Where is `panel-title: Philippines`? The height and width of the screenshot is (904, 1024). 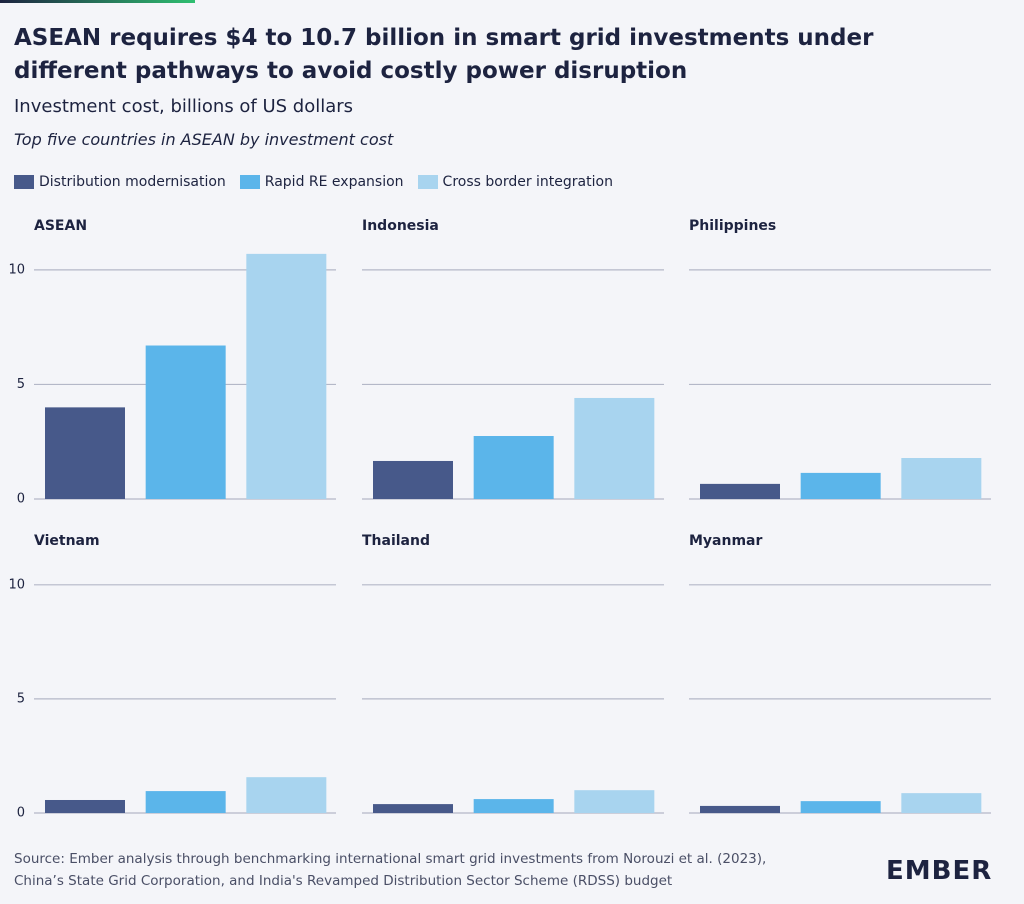 panel-title: Philippines is located at coordinates (732, 226).